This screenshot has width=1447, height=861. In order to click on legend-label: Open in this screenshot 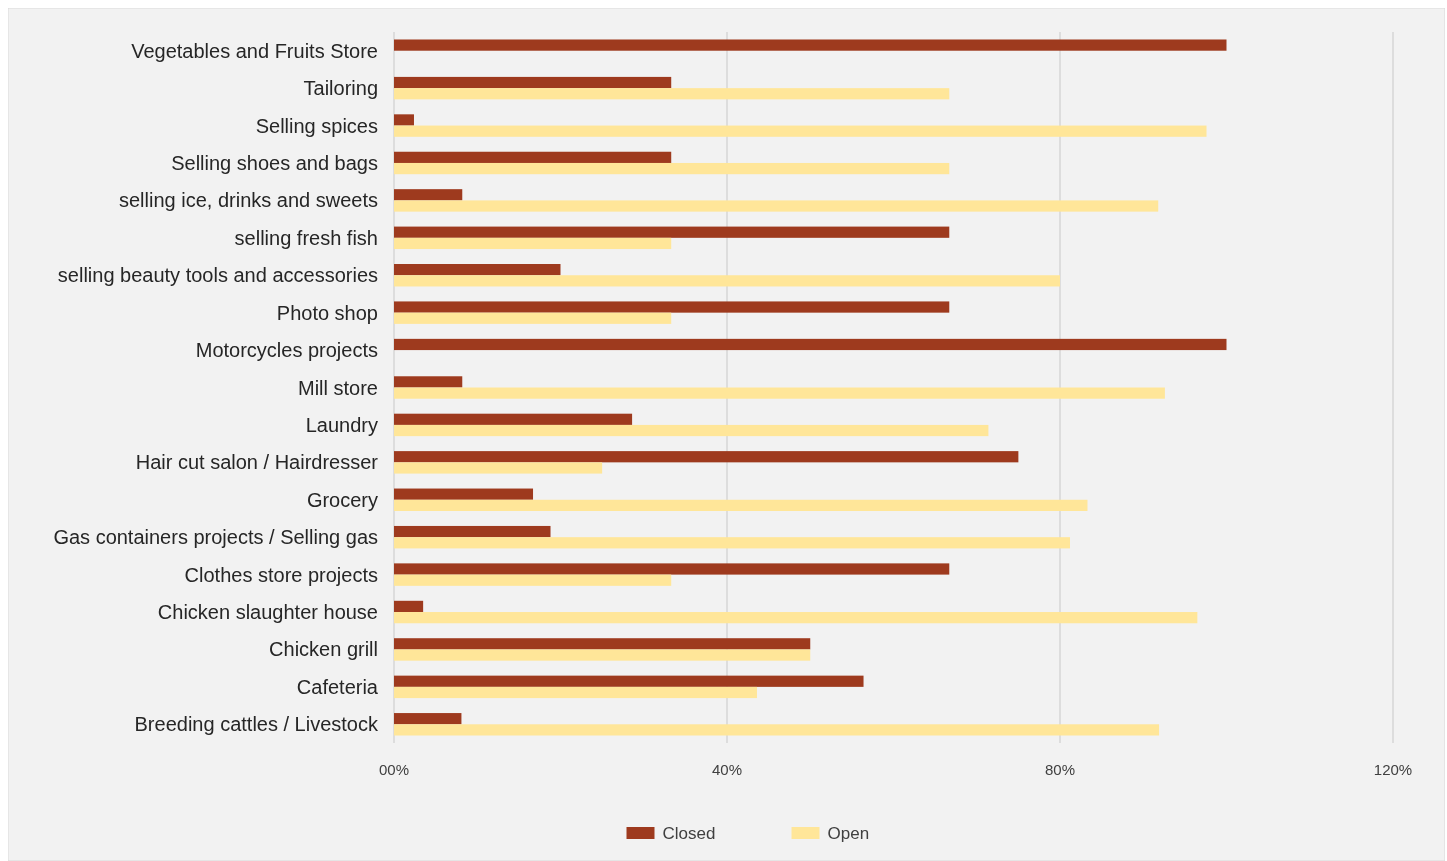, I will do `click(848, 833)`.